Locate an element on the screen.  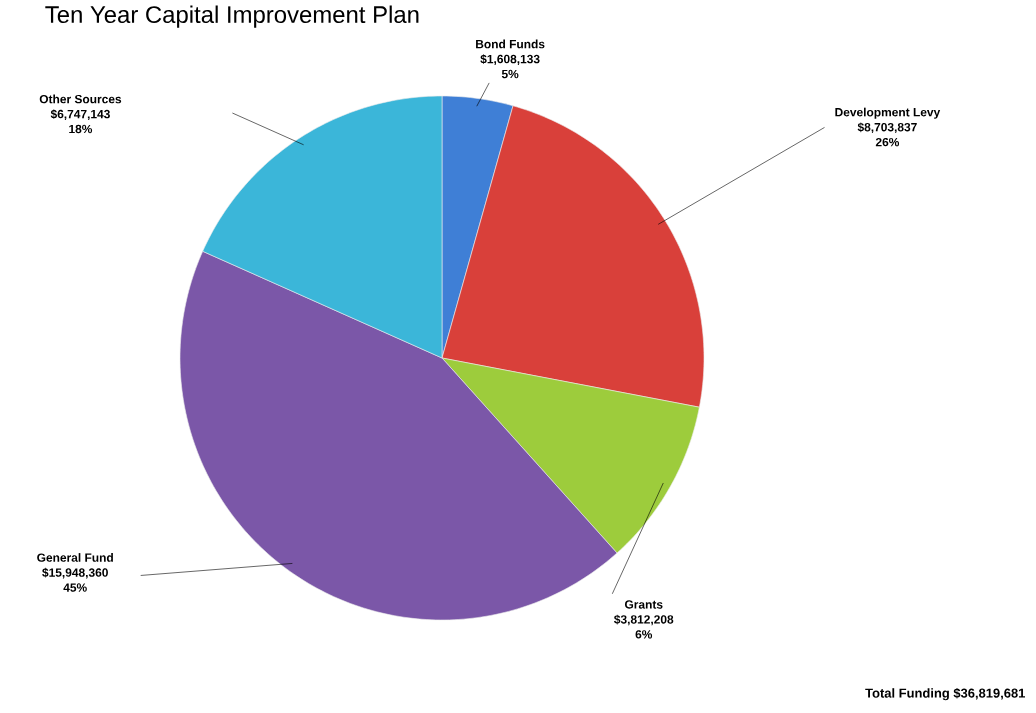
text: 26% is located at coordinates (887, 142).